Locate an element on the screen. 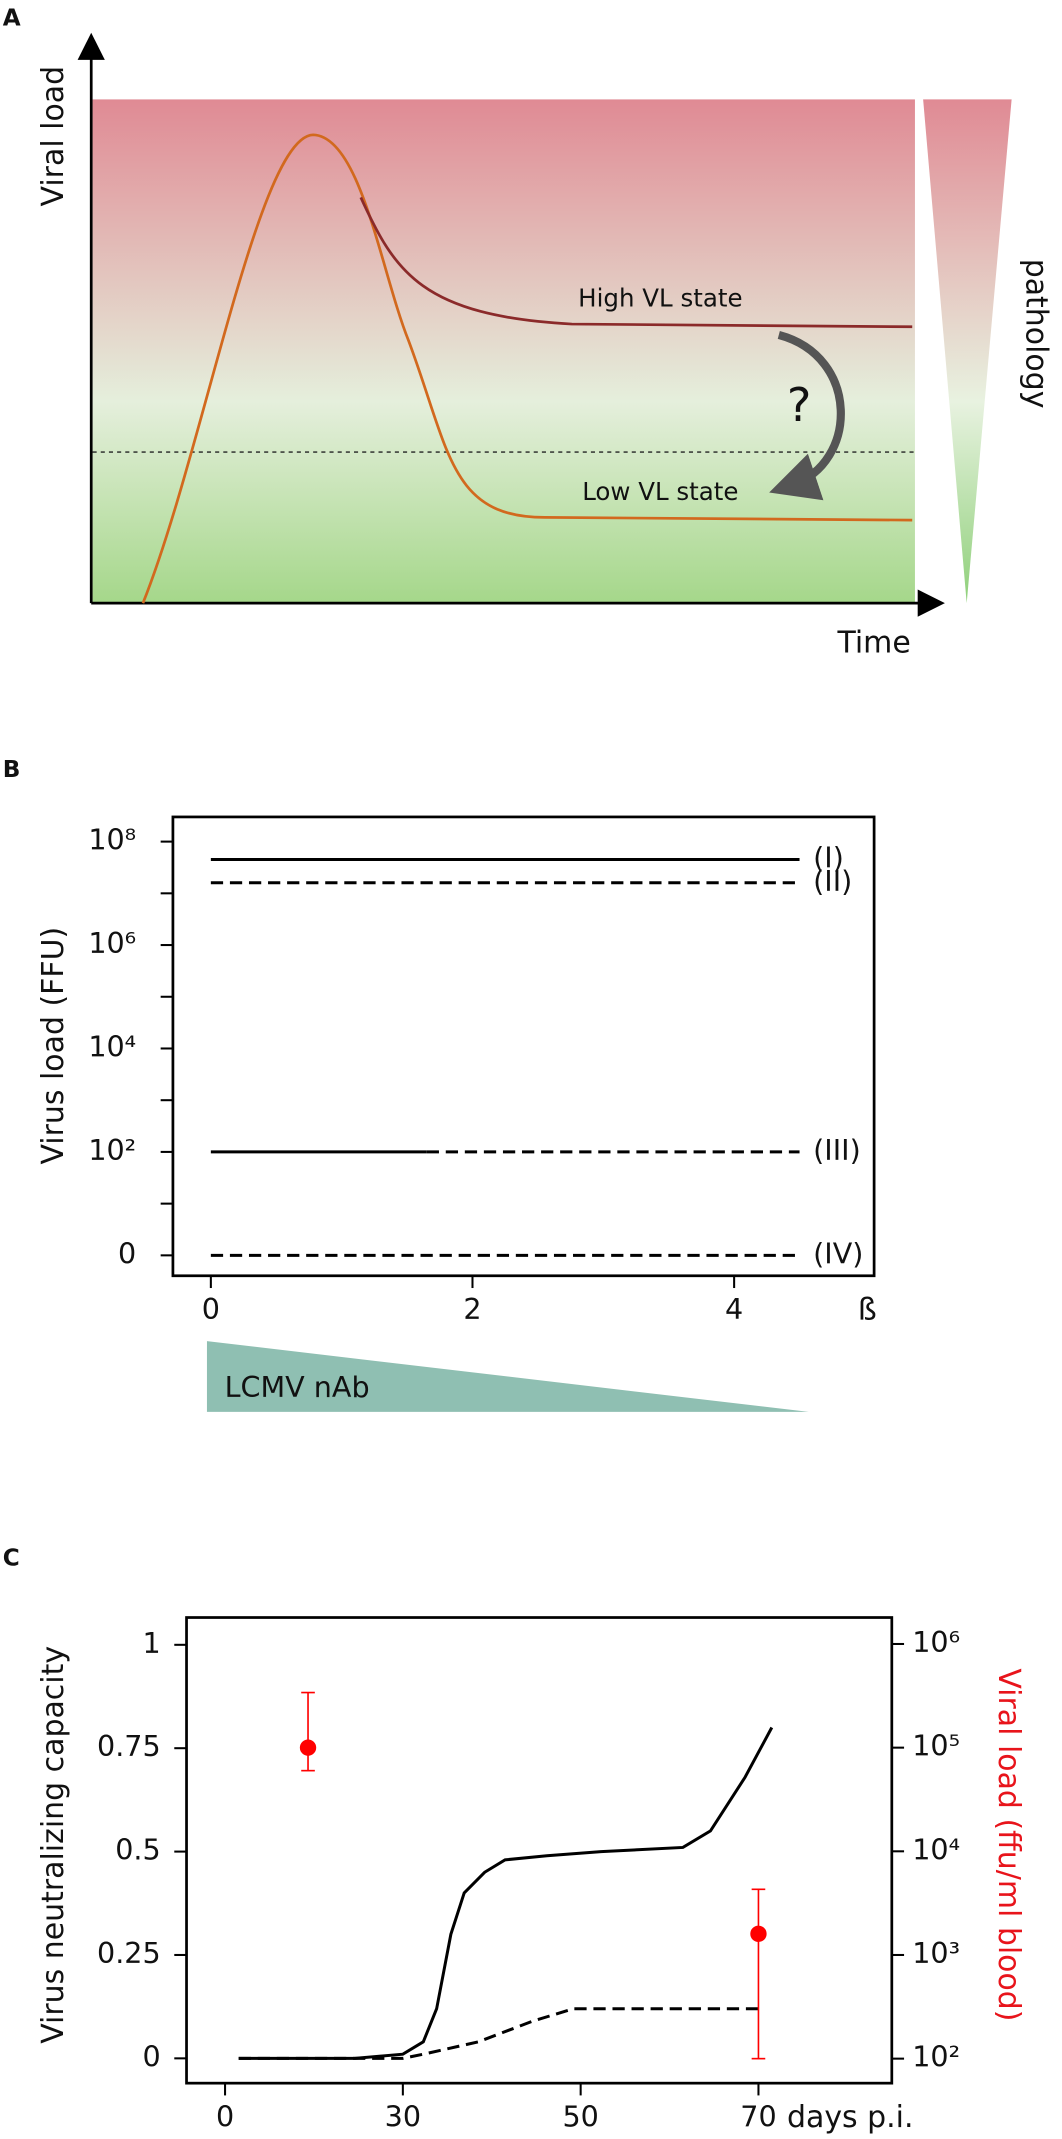 This screenshot has width=1062, height=2139. transition-arrow is located at coordinates (807, 416).